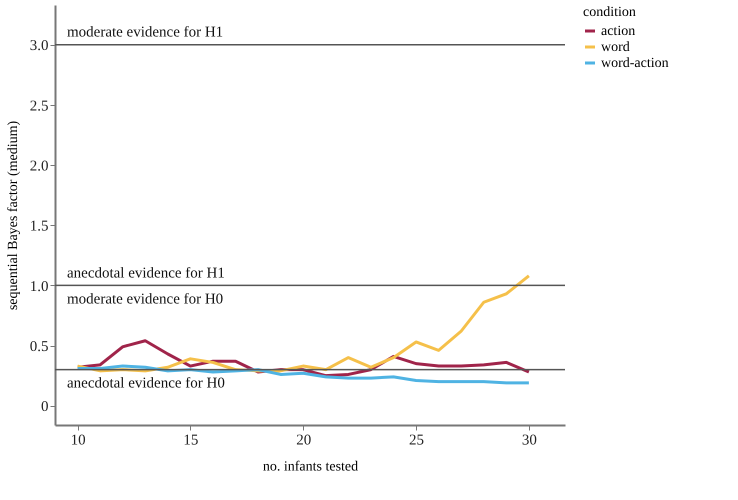 The image size is (738, 500). Describe the element at coordinates (615, 47) in the screenshot. I see `legend-label: word` at that location.